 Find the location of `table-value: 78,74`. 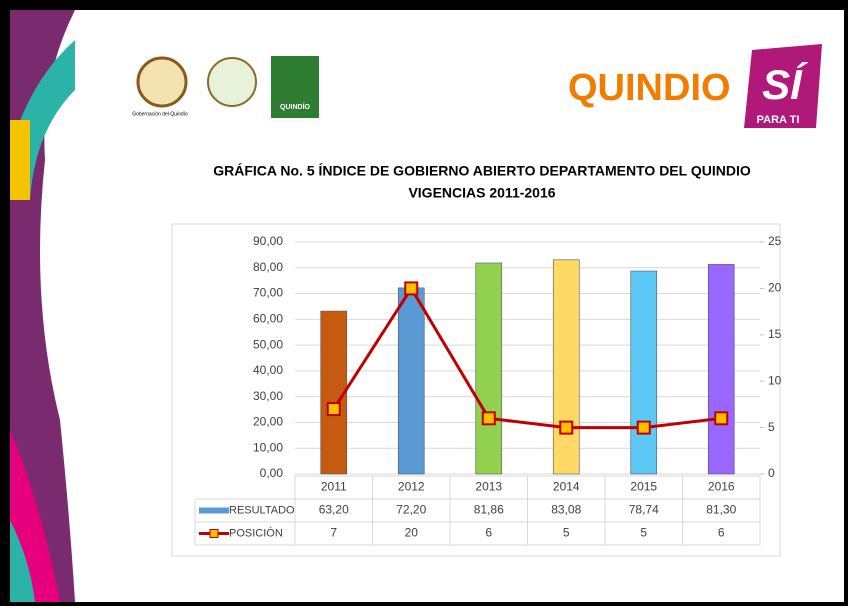

table-value: 78,74 is located at coordinates (644, 510).